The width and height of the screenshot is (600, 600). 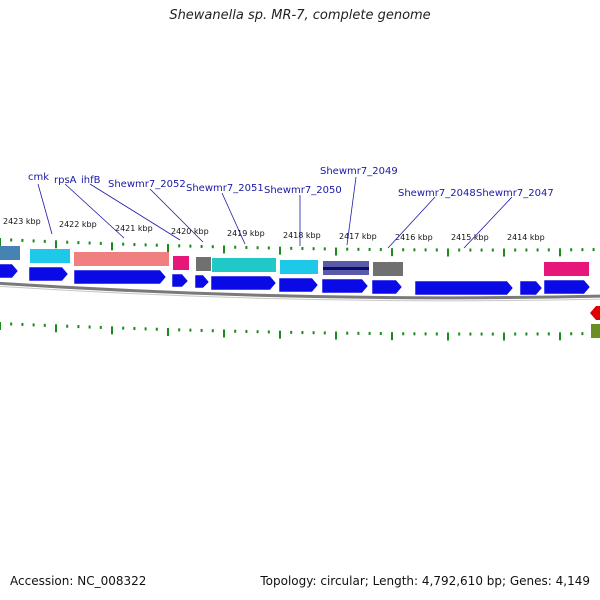 I want to click on accession-text: Accession: NC_008322, so click(x=78, y=581).